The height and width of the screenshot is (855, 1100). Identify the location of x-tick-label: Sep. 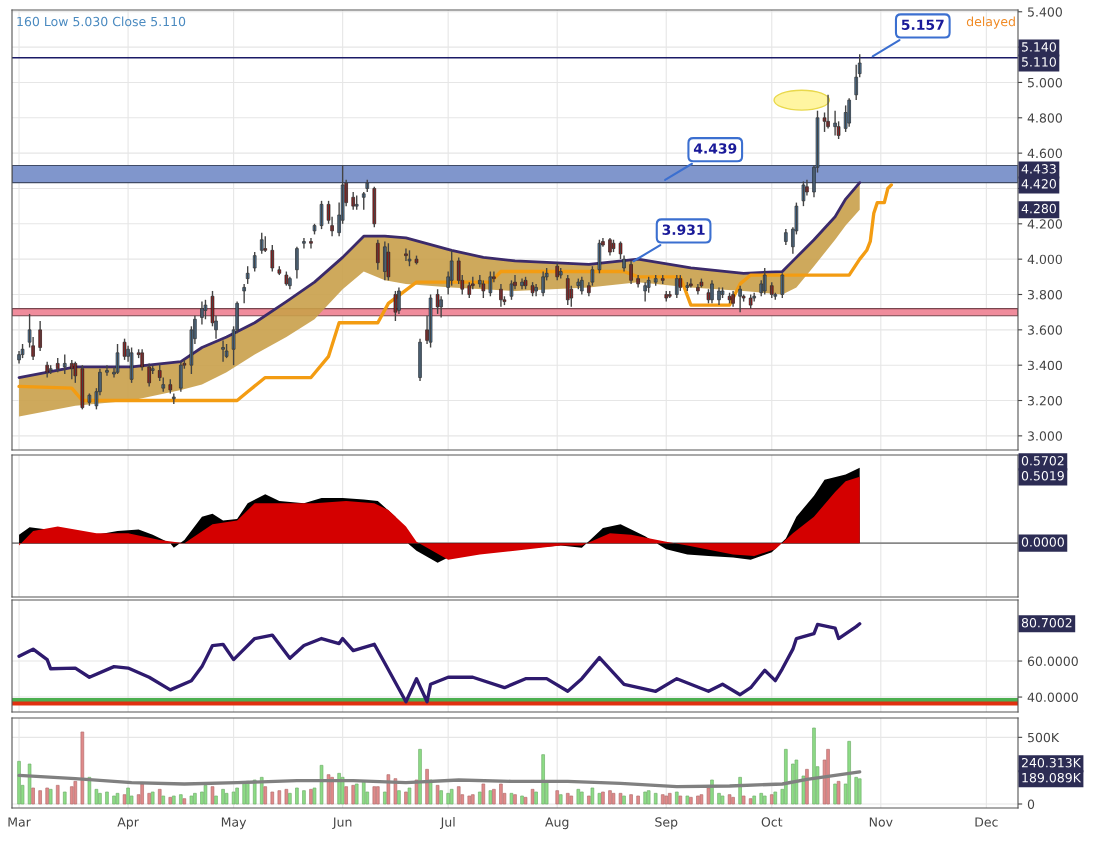
(666, 823).